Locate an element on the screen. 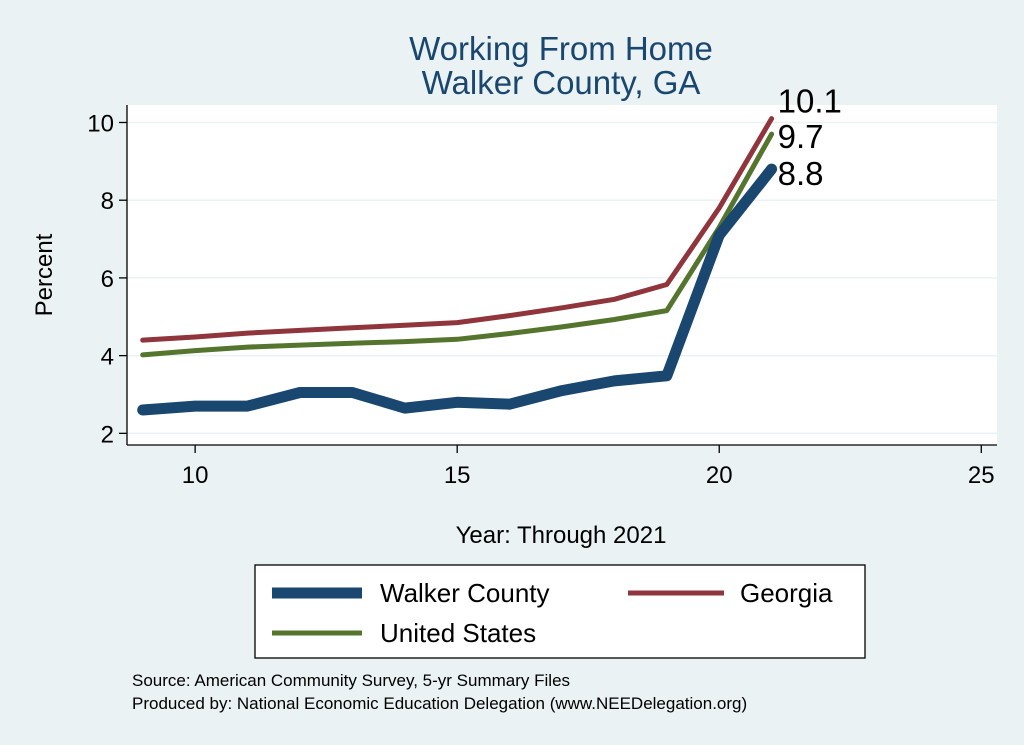 The width and height of the screenshot is (1024, 745). y-tick-label-6: 6 is located at coordinates (107, 279).